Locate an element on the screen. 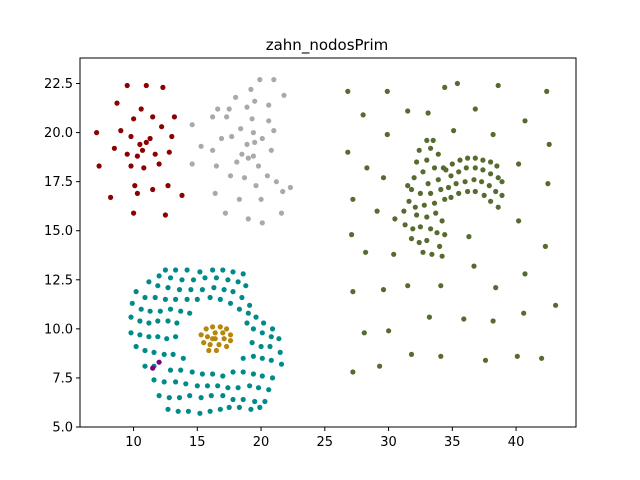 The image size is (640, 480). x-tick-label: 30 is located at coordinates (388, 442).